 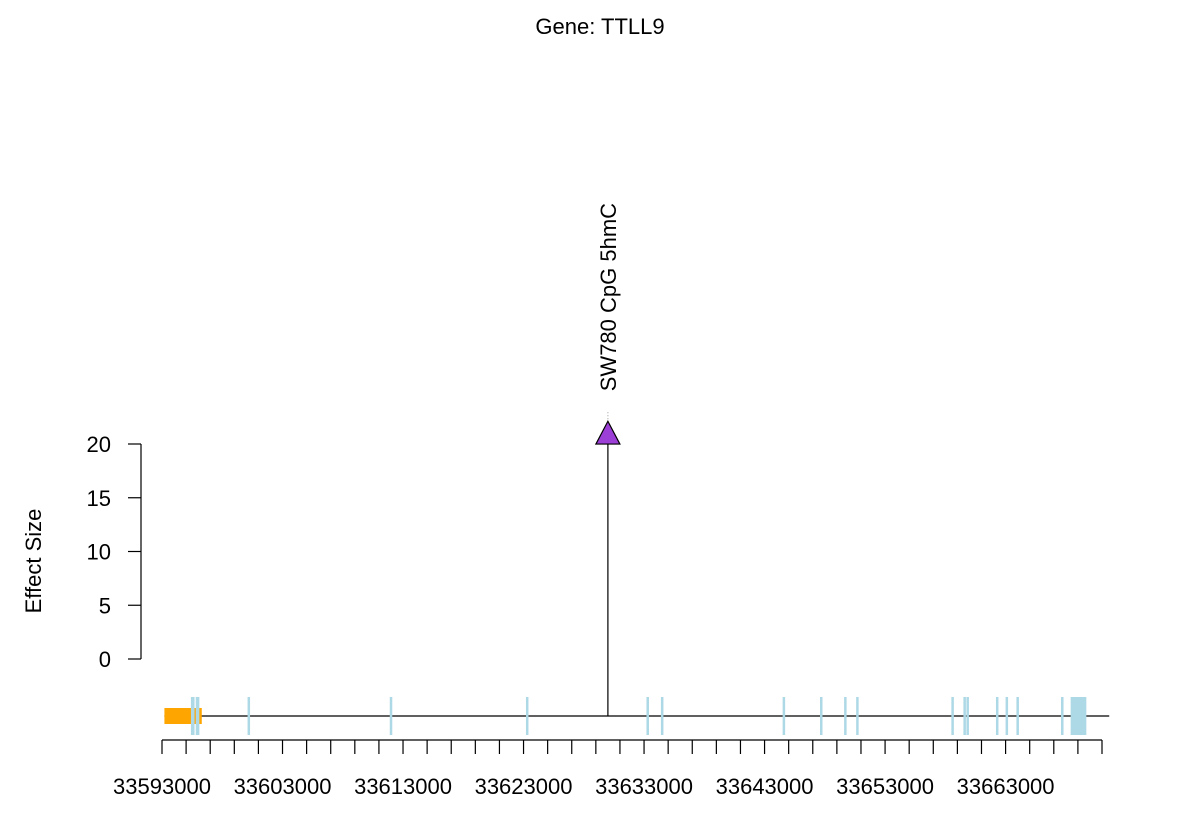 I want to click on x-tick-label: 33663000, so click(x=1006, y=786).